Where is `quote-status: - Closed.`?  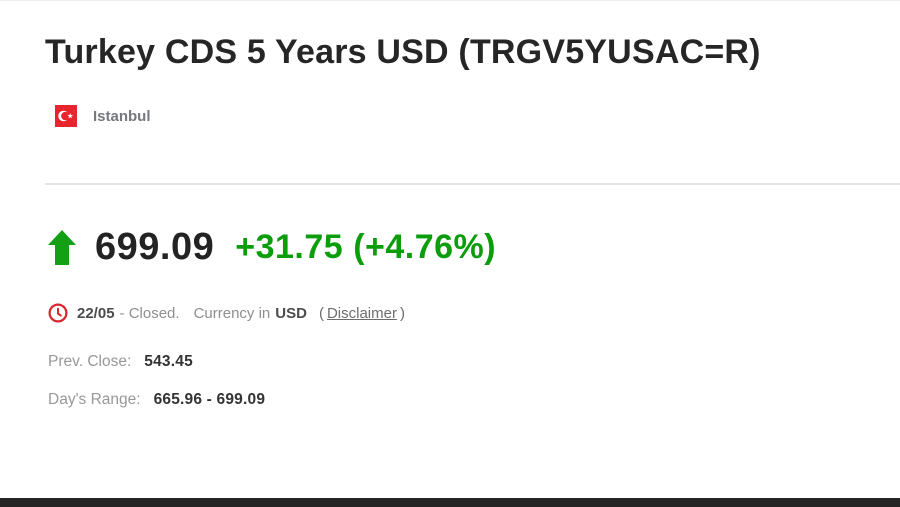 quote-status: - Closed. is located at coordinates (149, 313).